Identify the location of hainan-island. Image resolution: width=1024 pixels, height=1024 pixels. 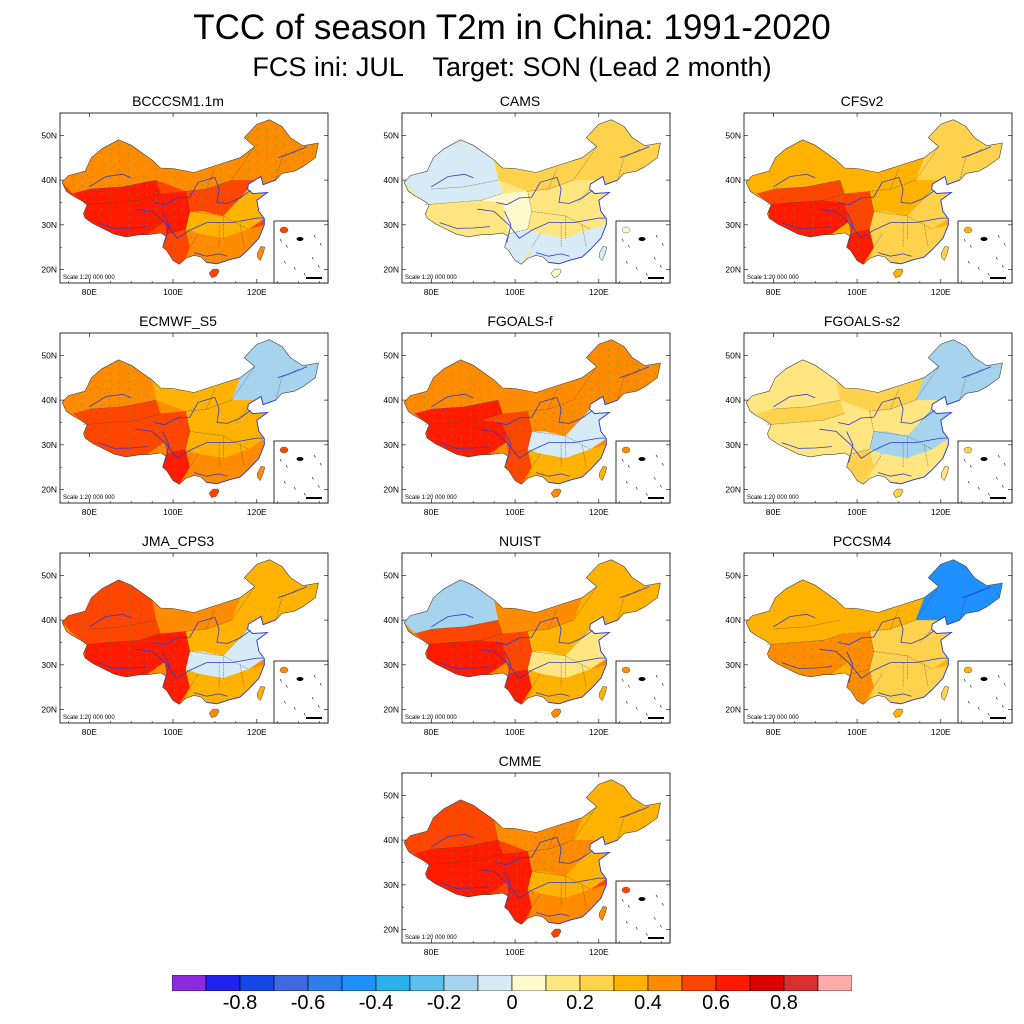
(214, 713).